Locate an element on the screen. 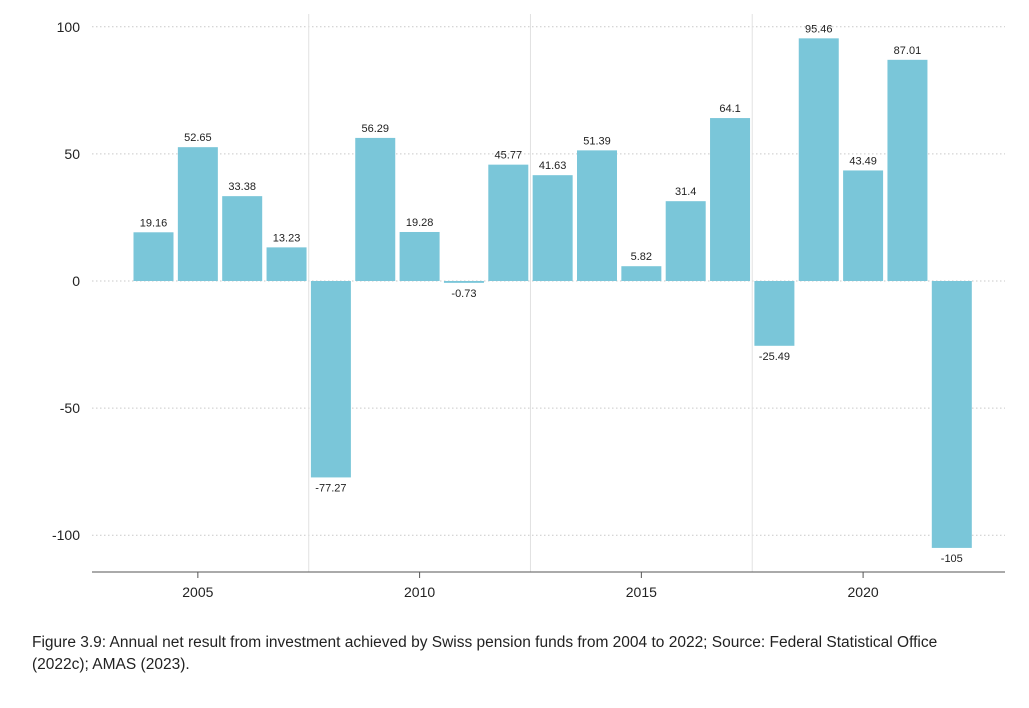  data-label-2018: -25.49 is located at coordinates (774, 357).